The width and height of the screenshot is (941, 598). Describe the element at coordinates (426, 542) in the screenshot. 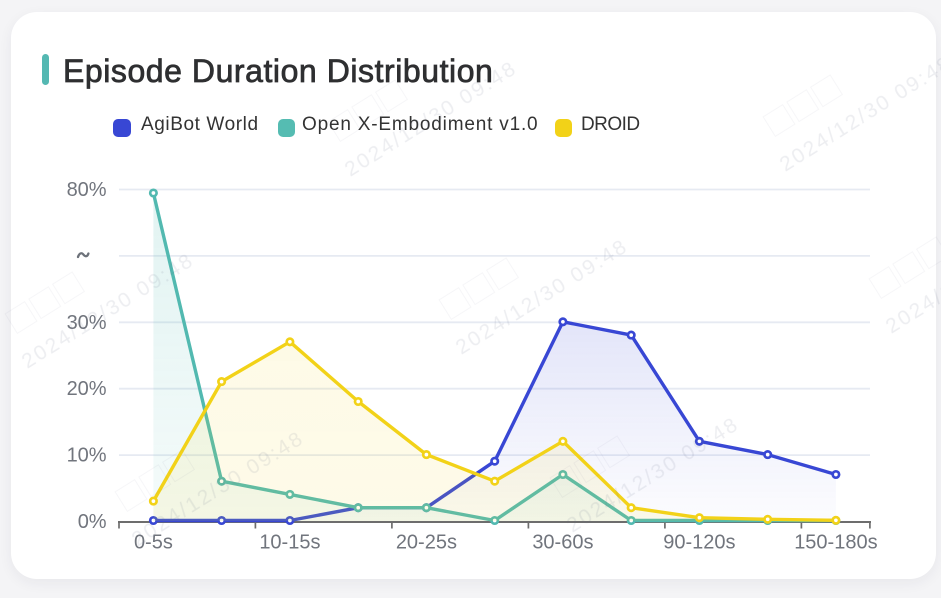

I see `svg-text: 20-25s` at that location.